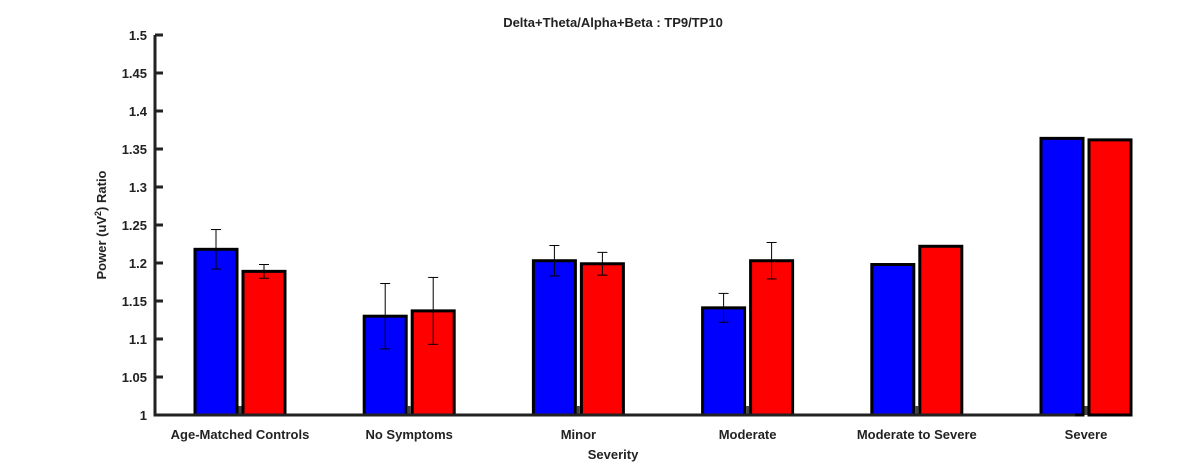  What do you see at coordinates (134, 301) in the screenshot?
I see `y-tick-label-4: 1.15` at bounding box center [134, 301].